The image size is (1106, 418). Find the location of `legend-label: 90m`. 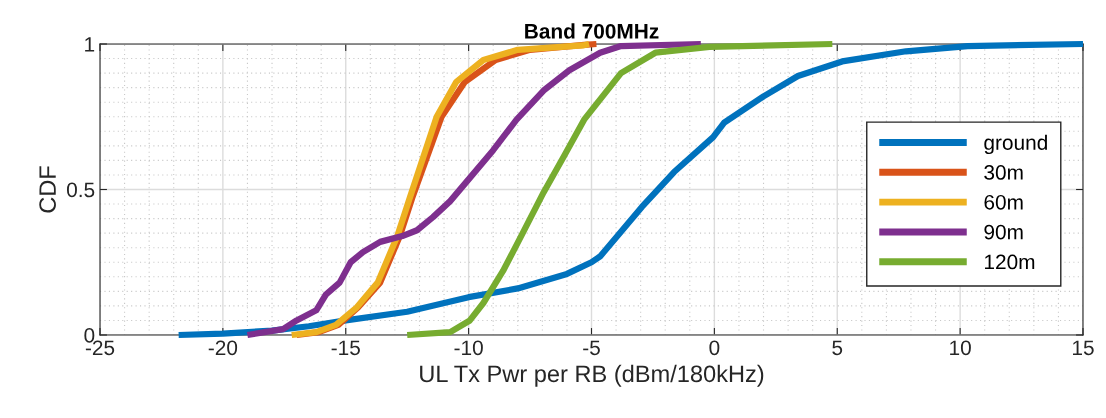

legend-label: 90m is located at coordinates (1003, 232).